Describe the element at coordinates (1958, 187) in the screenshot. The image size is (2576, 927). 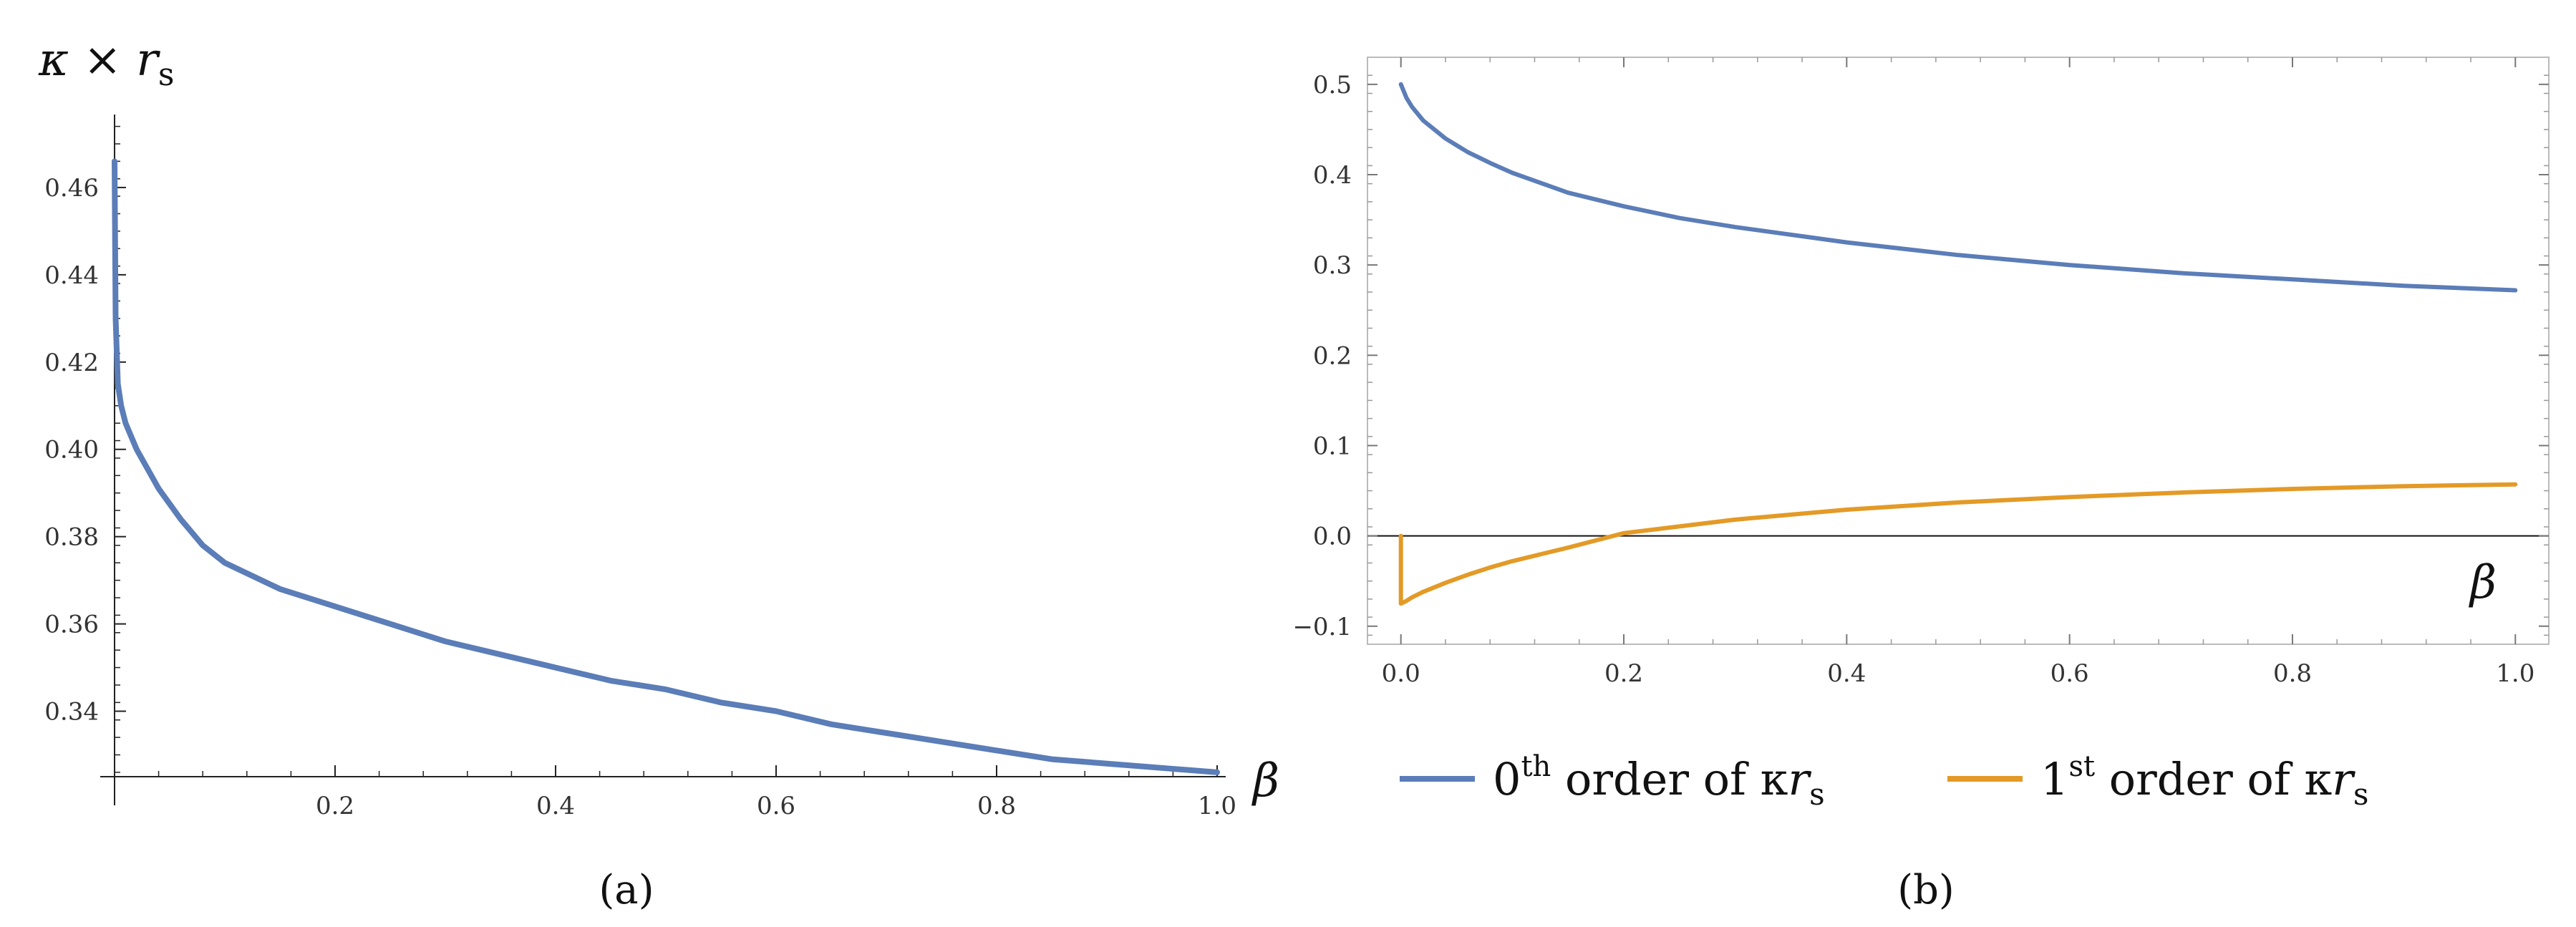
I see `panel-b-series-0th-order-line` at that location.